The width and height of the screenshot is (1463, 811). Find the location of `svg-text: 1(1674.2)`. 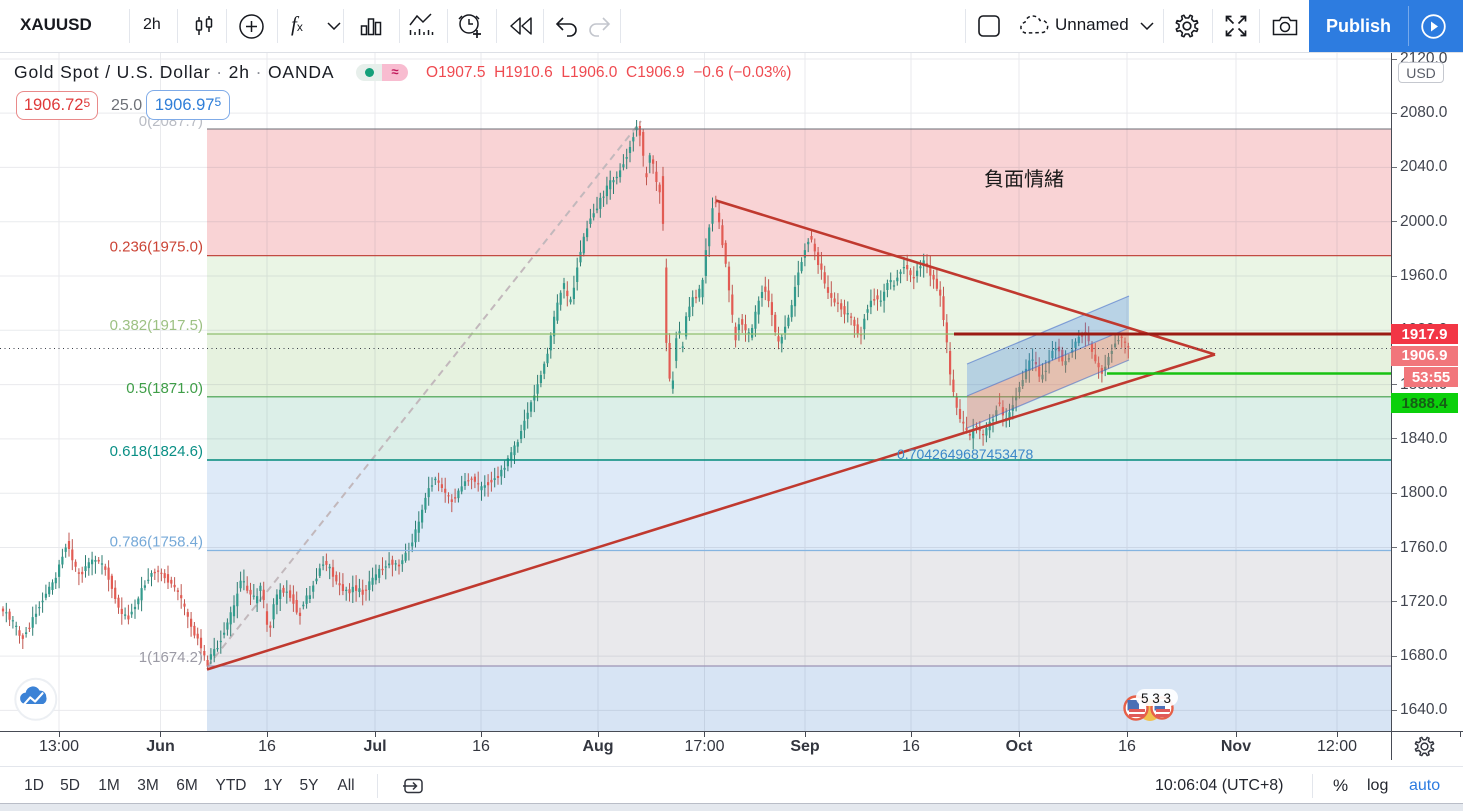

svg-text: 1(1674.2) is located at coordinates (171, 657).